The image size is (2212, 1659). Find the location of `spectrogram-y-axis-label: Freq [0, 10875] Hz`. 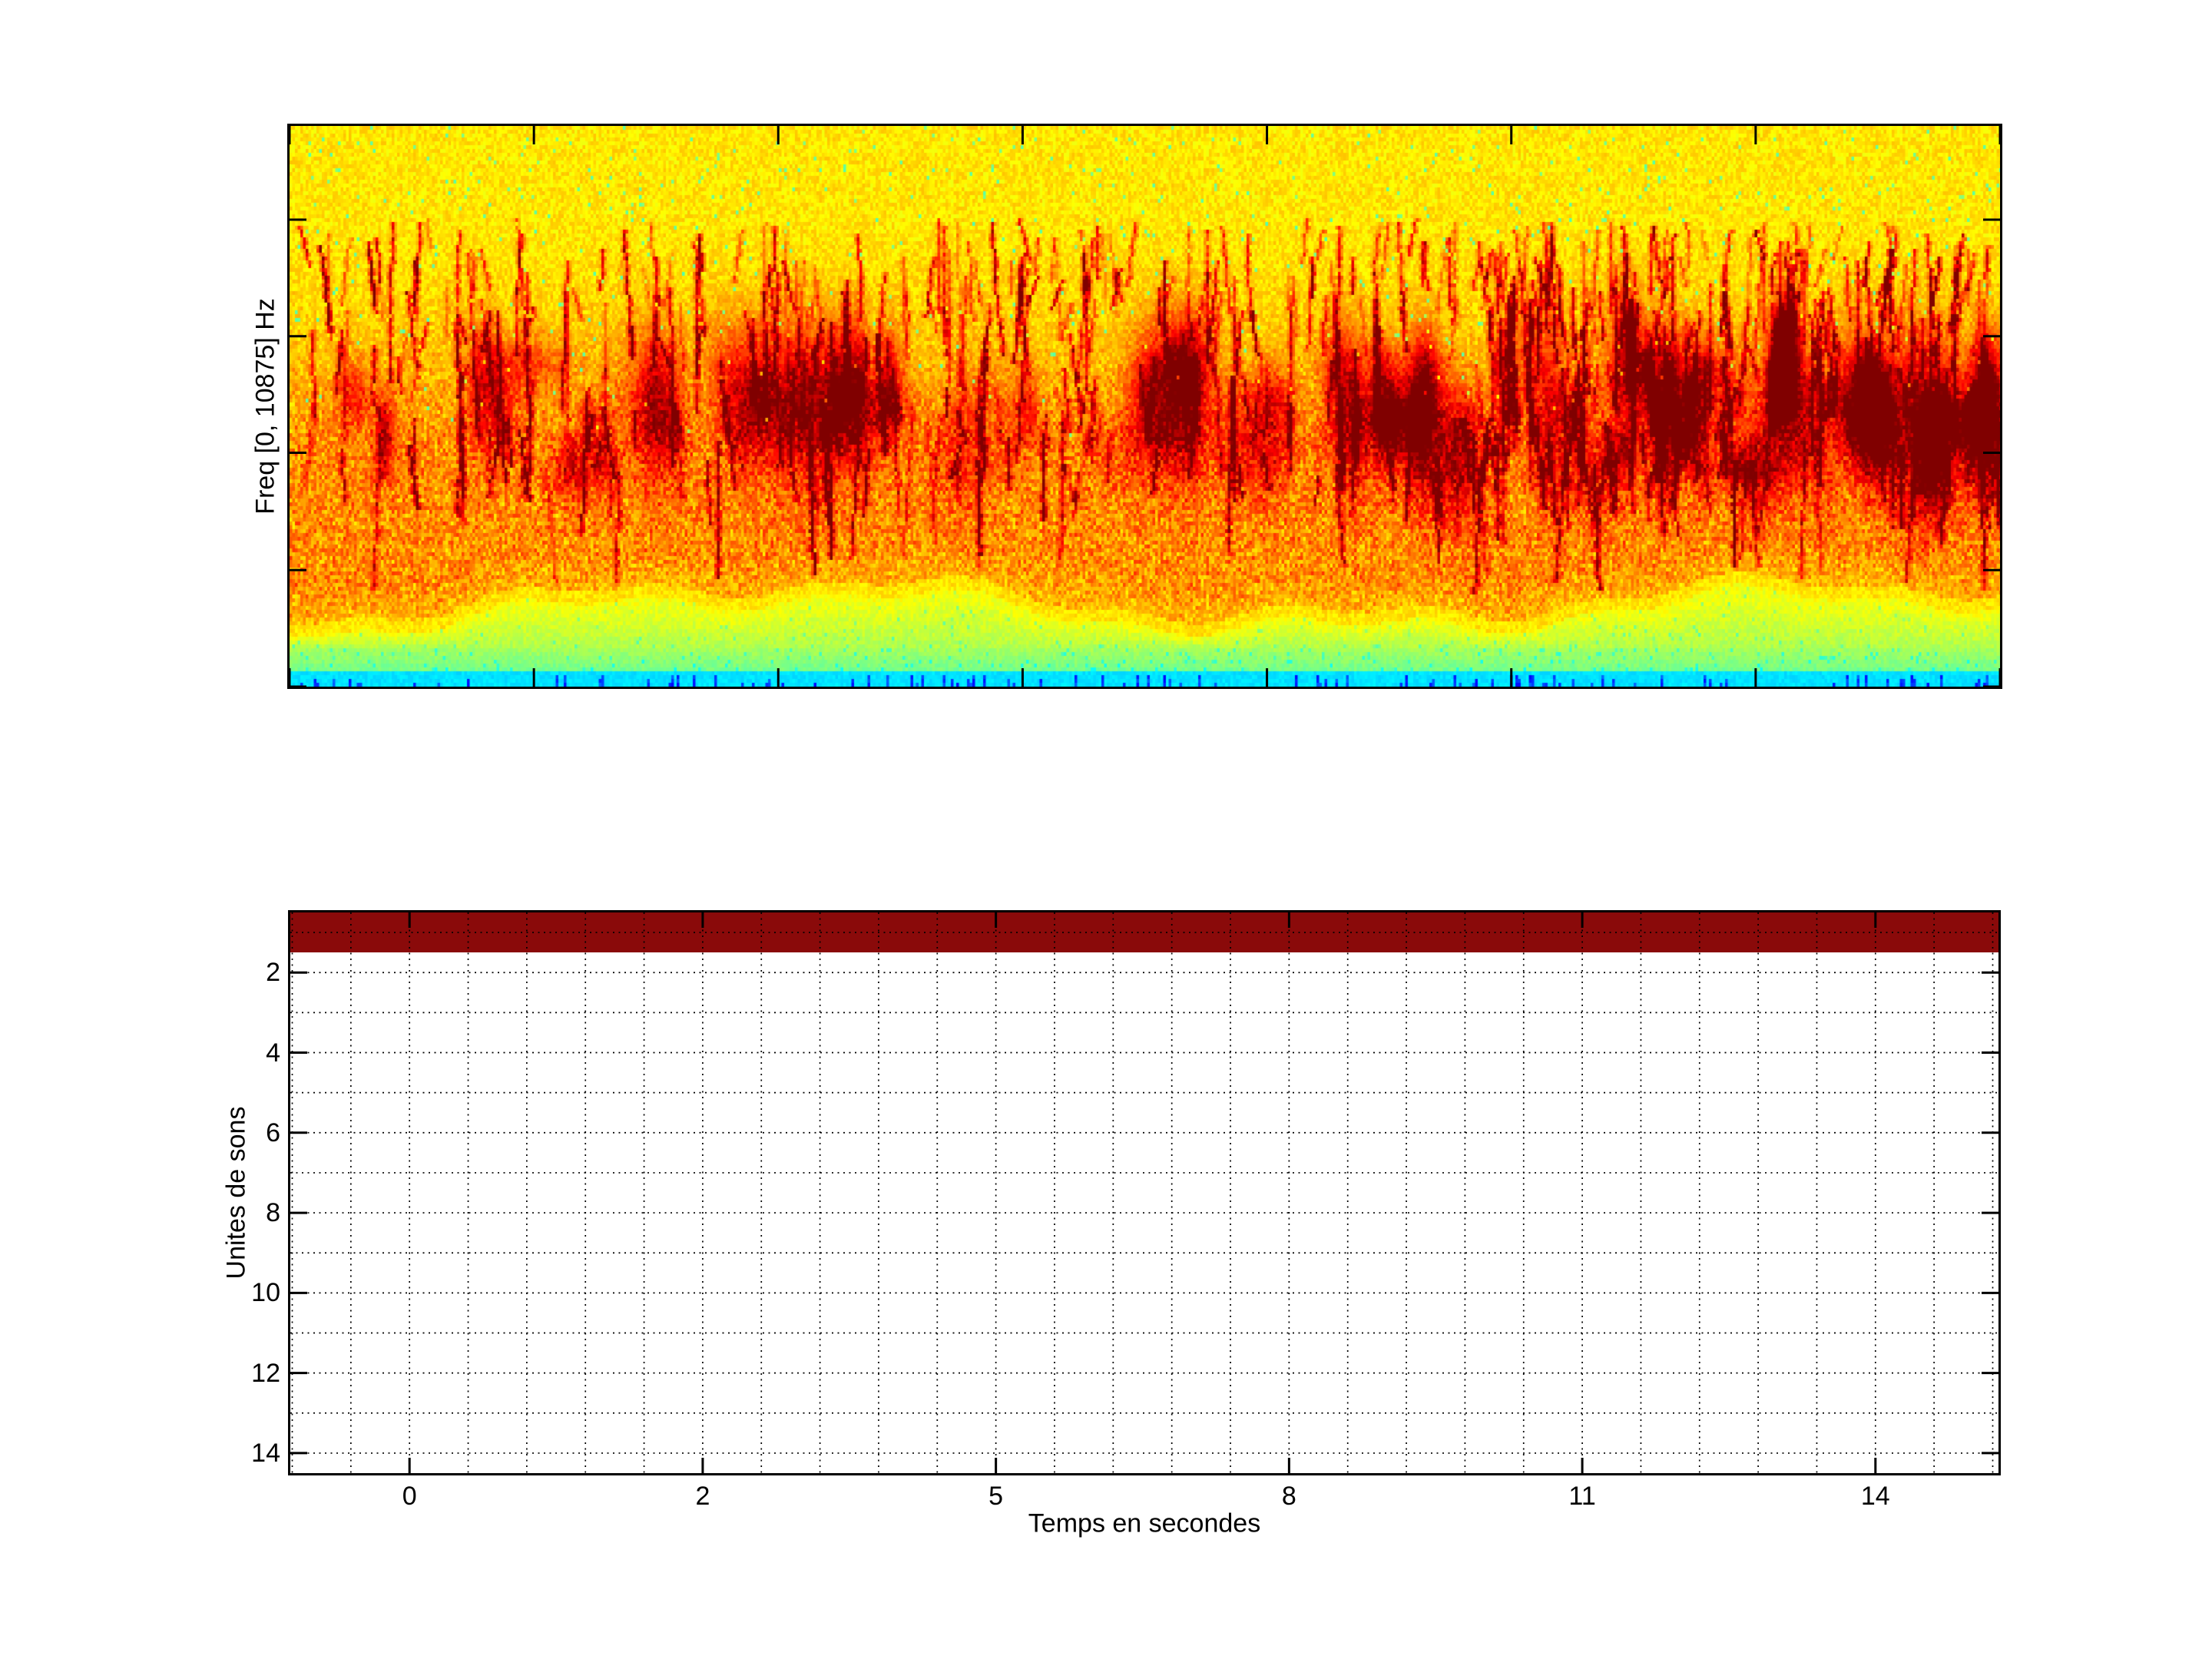

spectrogram-y-axis-label: Freq [0, 10875] Hz is located at coordinates (265, 406).